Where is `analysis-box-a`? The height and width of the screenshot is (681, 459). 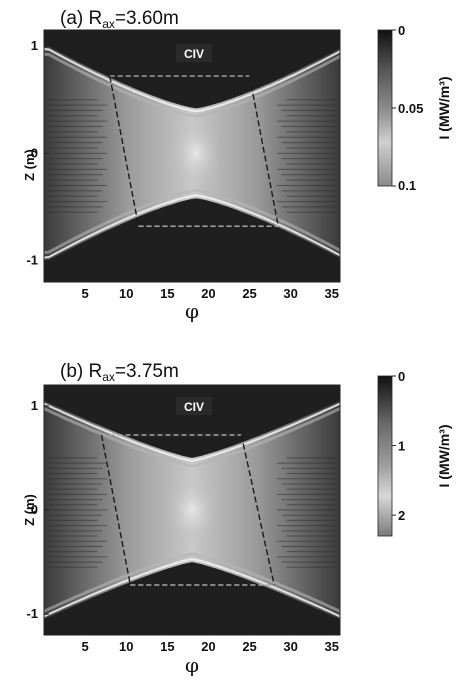
analysis-box-a is located at coordinates (194, 151).